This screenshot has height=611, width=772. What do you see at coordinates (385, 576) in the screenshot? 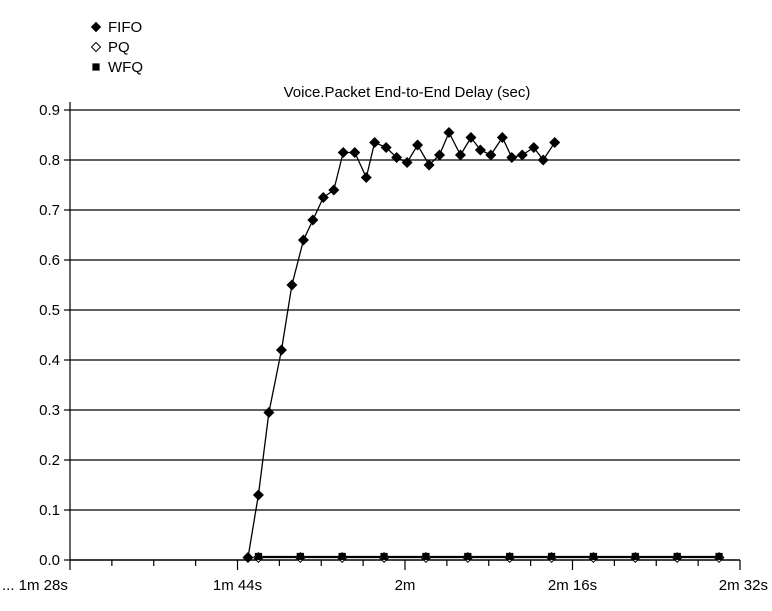
I see `x-axis: ... 1m 28s 1m 44s 2m 2m 16s 2m 32s` at bounding box center [385, 576].